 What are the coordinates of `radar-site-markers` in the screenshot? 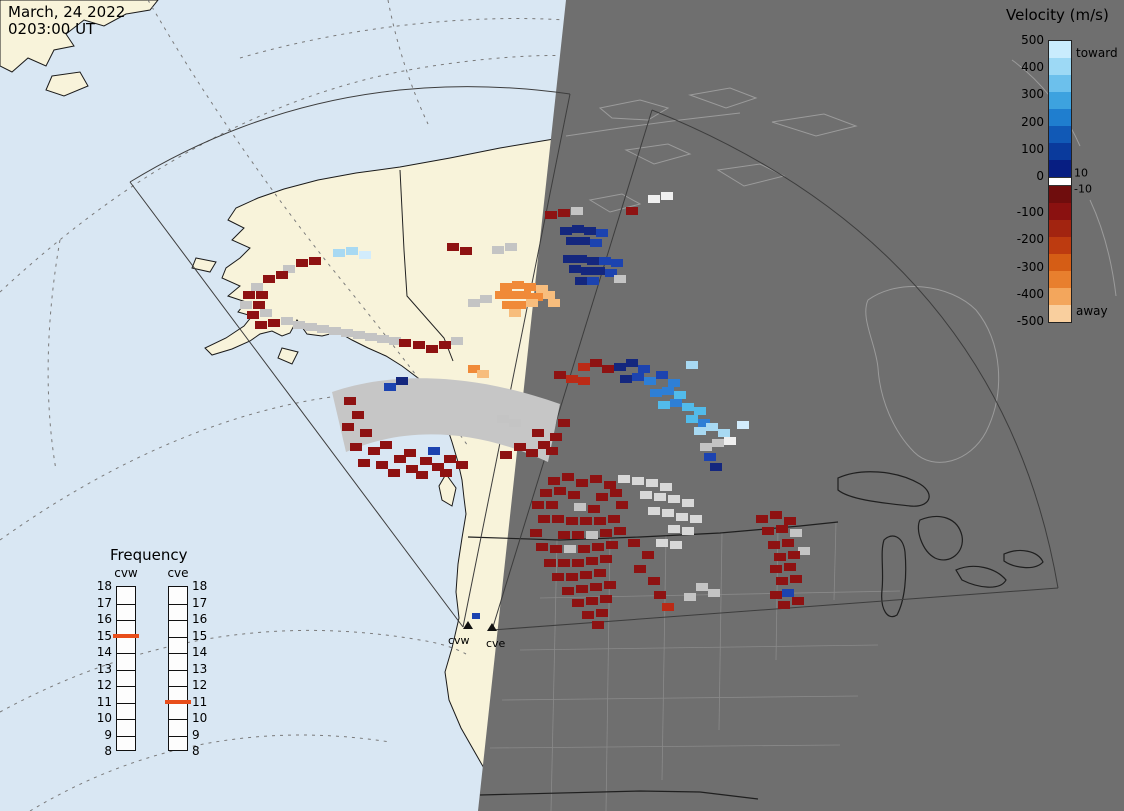 It's located at (480, 626).